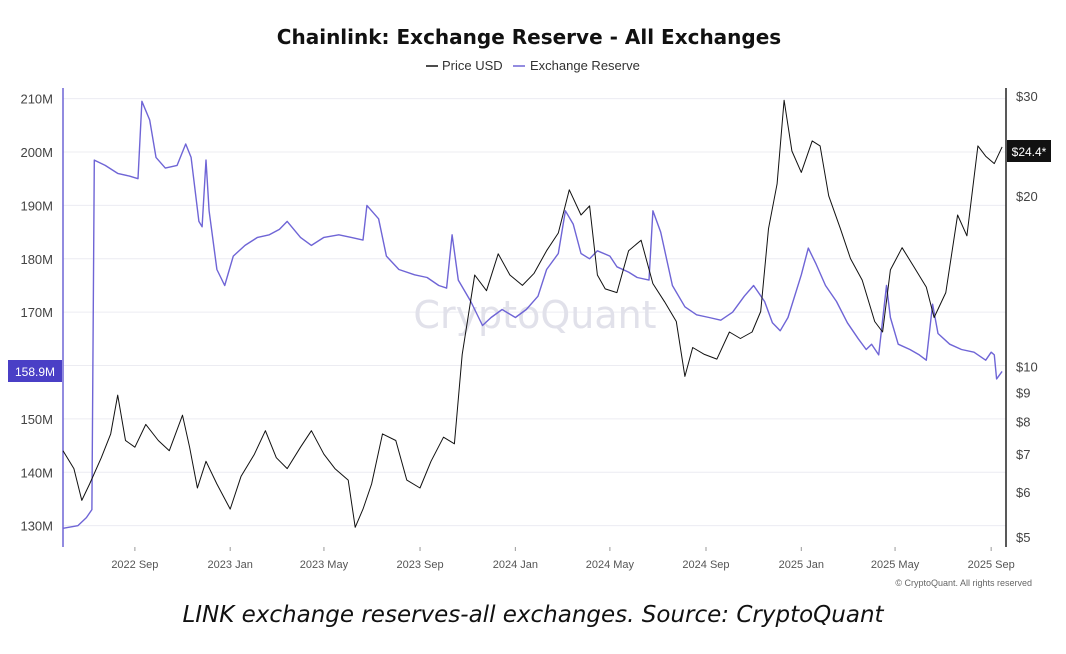 Image resolution: width=1066 pixels, height=654 pixels. I want to click on x-tick-label: 2023 Sep, so click(419, 565).